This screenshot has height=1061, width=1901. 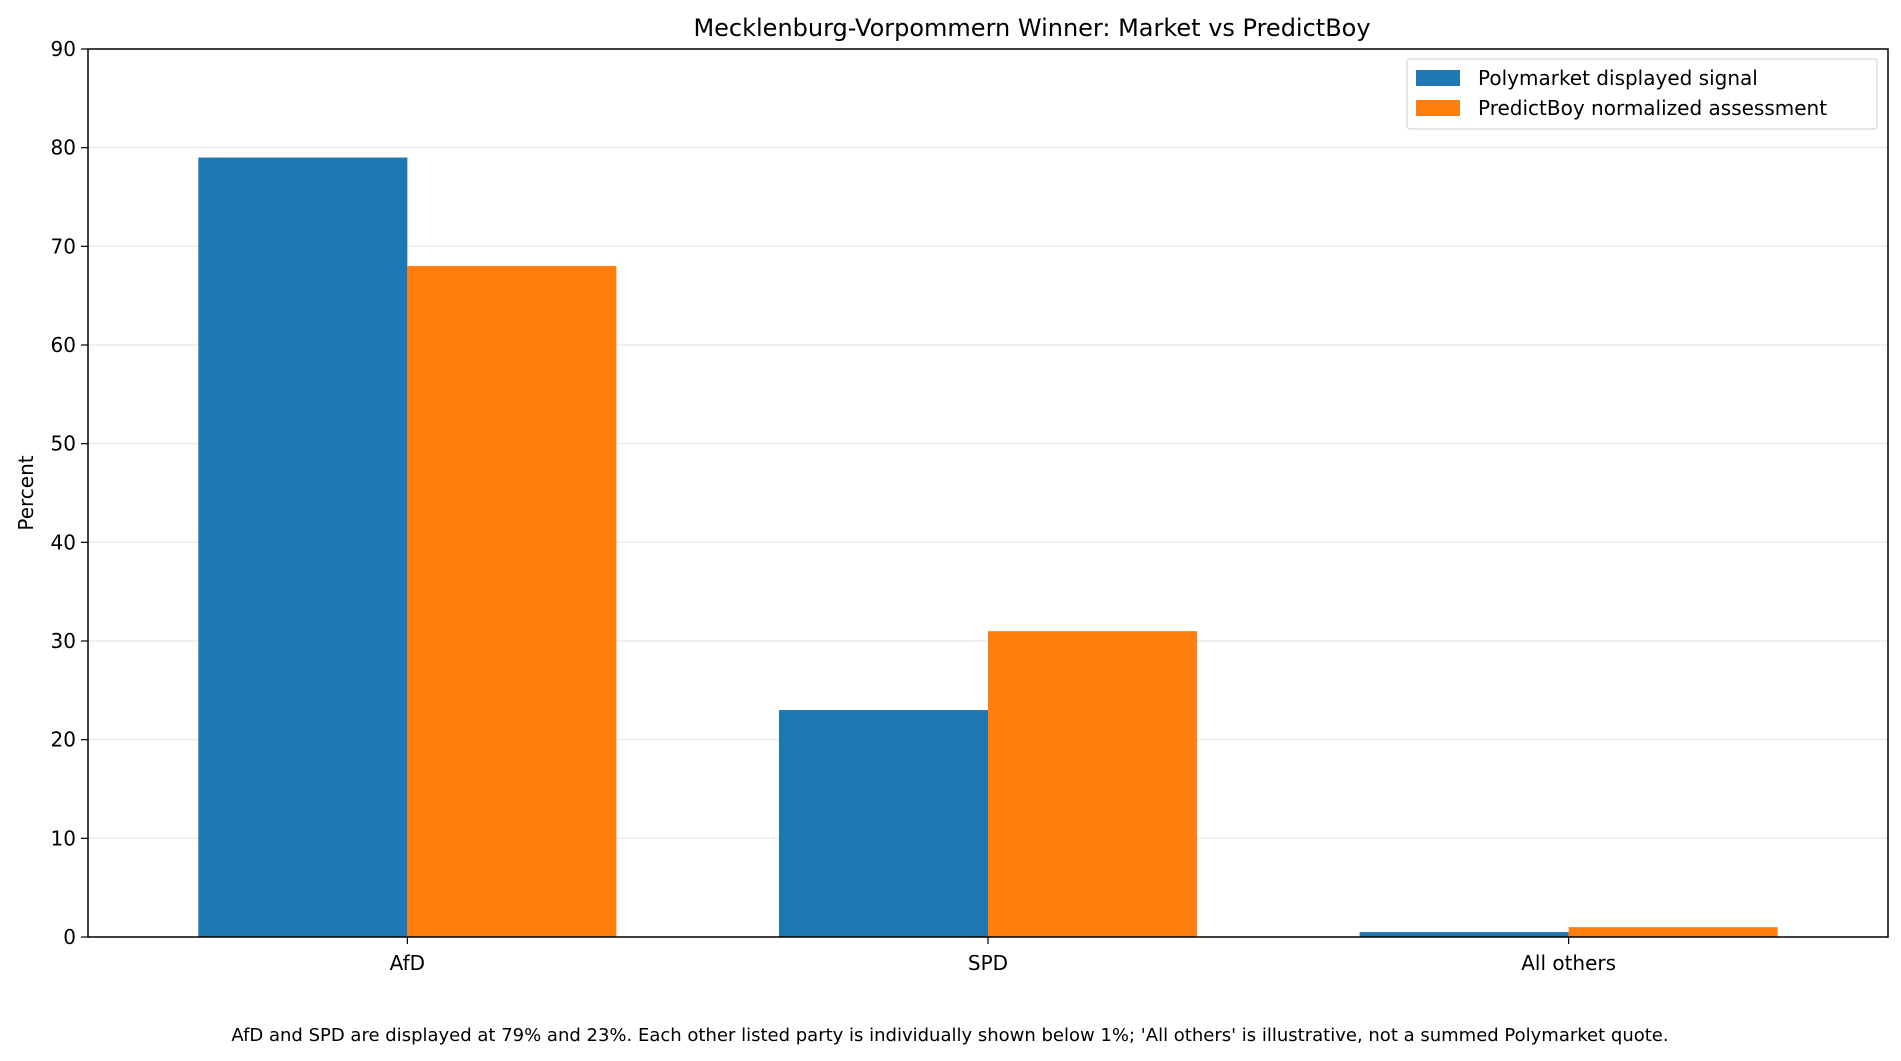 What do you see at coordinates (26, 492) in the screenshot?
I see `y-axis-label: Percent` at bounding box center [26, 492].